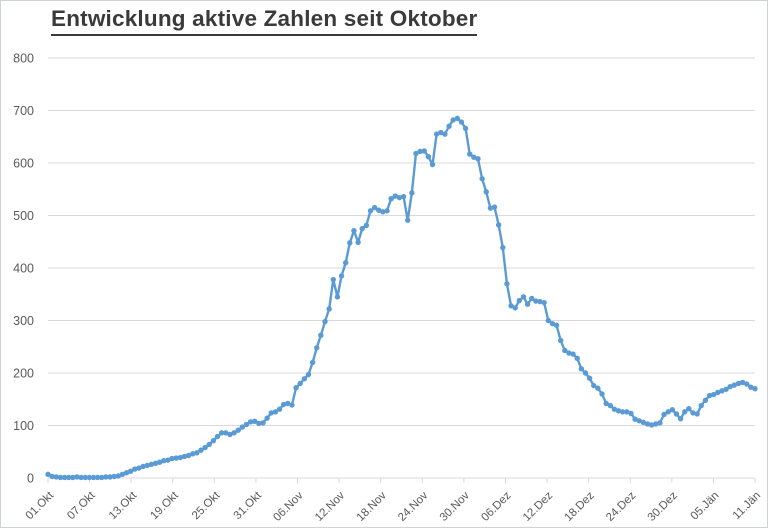  What do you see at coordinates (747, 506) in the screenshot?
I see `x-tick-label: 11.Jän` at bounding box center [747, 506].